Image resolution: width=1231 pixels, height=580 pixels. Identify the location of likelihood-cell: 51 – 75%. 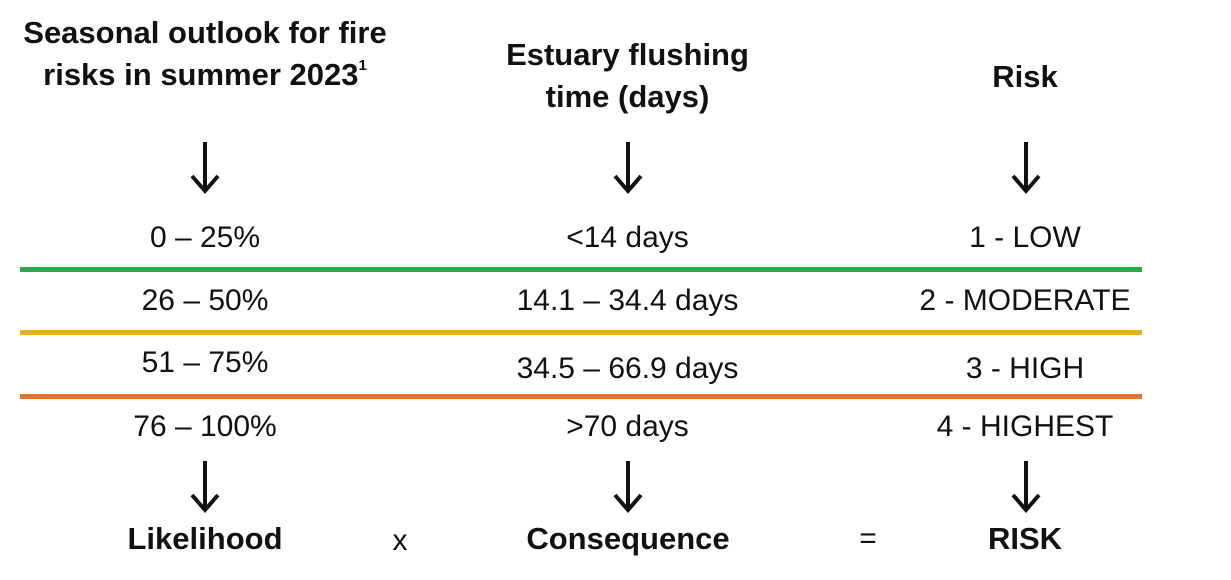
(205, 362).